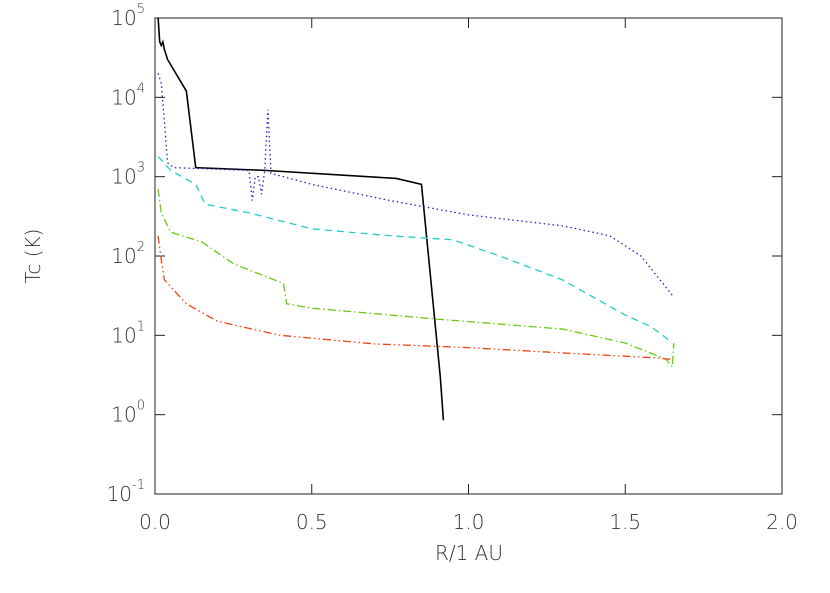  I want to click on y-tick-label: 10⁻¹, so click(126, 492).